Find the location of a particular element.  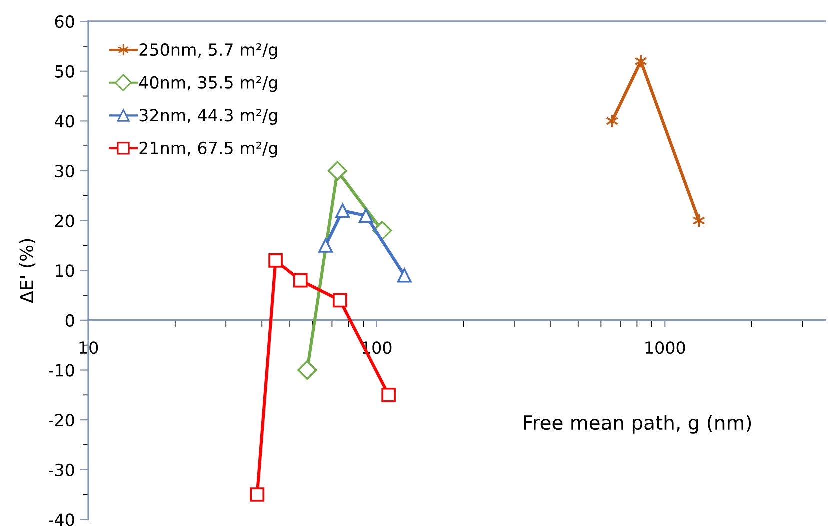

y-tick-label: 20 is located at coordinates (64, 221).